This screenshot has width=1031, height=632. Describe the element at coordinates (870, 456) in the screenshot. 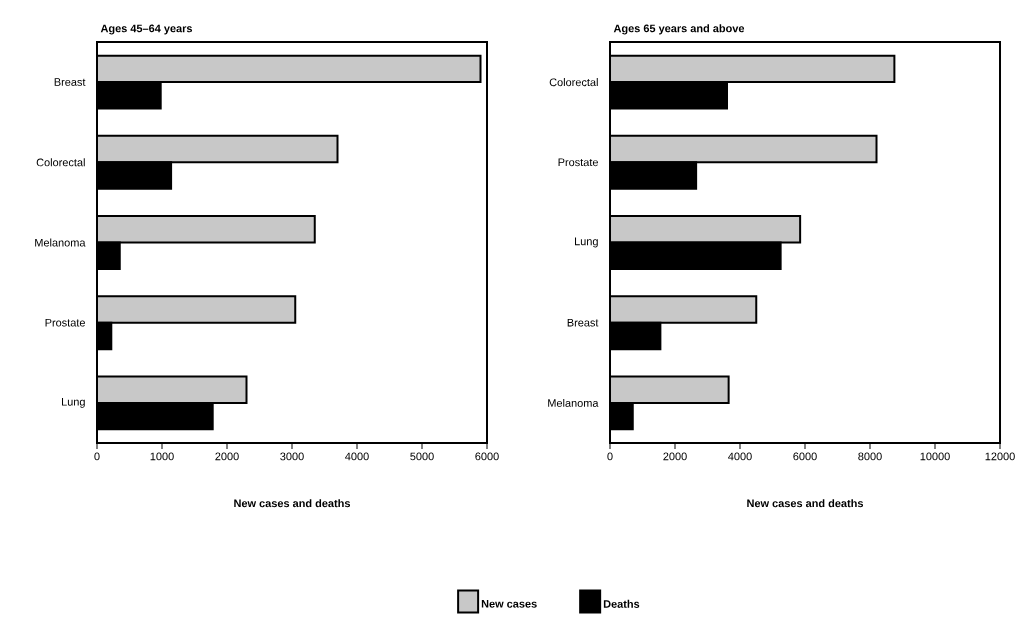

I see `x-tick-label: 8000` at that location.